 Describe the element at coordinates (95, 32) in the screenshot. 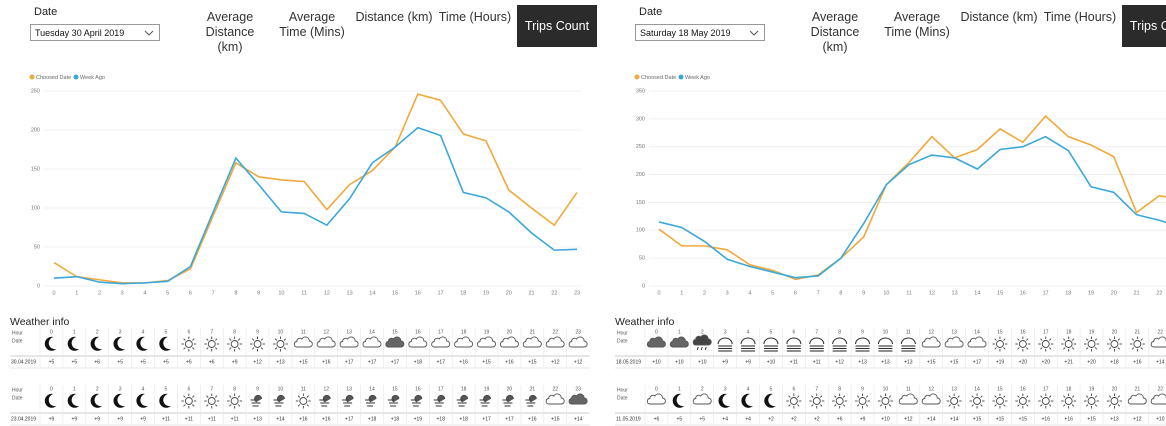

I see `date-dropdown: Tuesday 30 April 2019` at that location.